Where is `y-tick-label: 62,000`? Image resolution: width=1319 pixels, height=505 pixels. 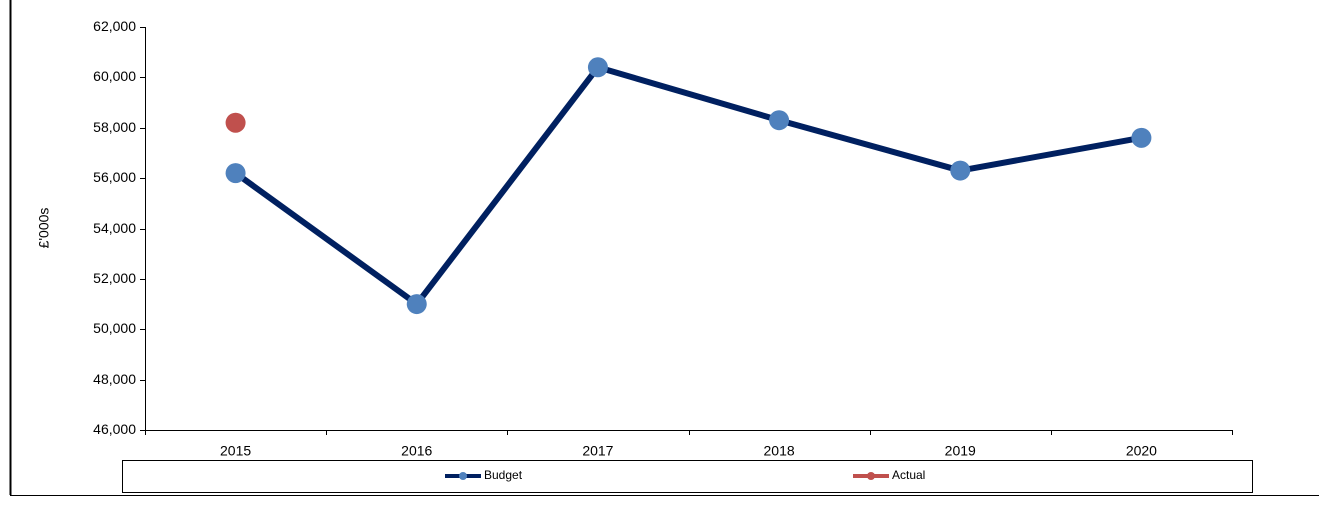
y-tick-label: 62,000 is located at coordinates (114, 26).